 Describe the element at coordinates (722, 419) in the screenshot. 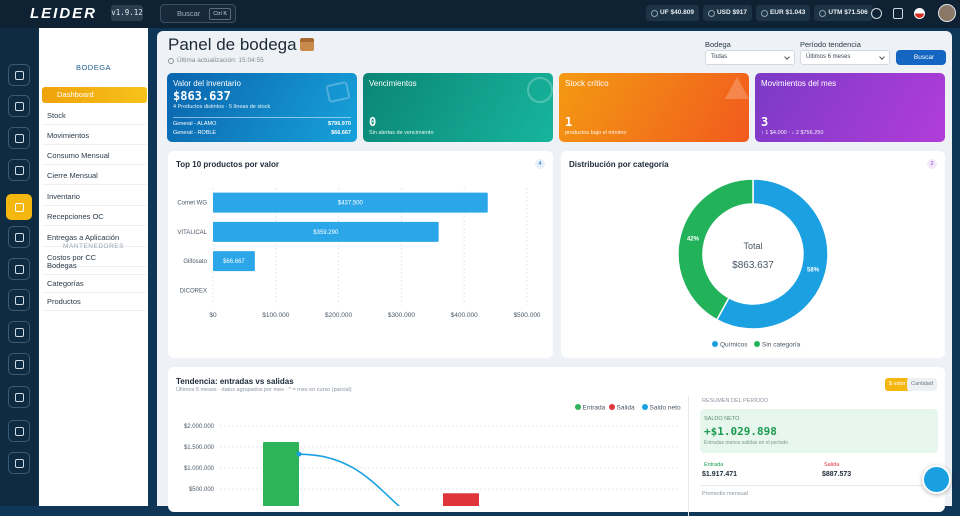

I see `net-label: SALDO NETO` at that location.